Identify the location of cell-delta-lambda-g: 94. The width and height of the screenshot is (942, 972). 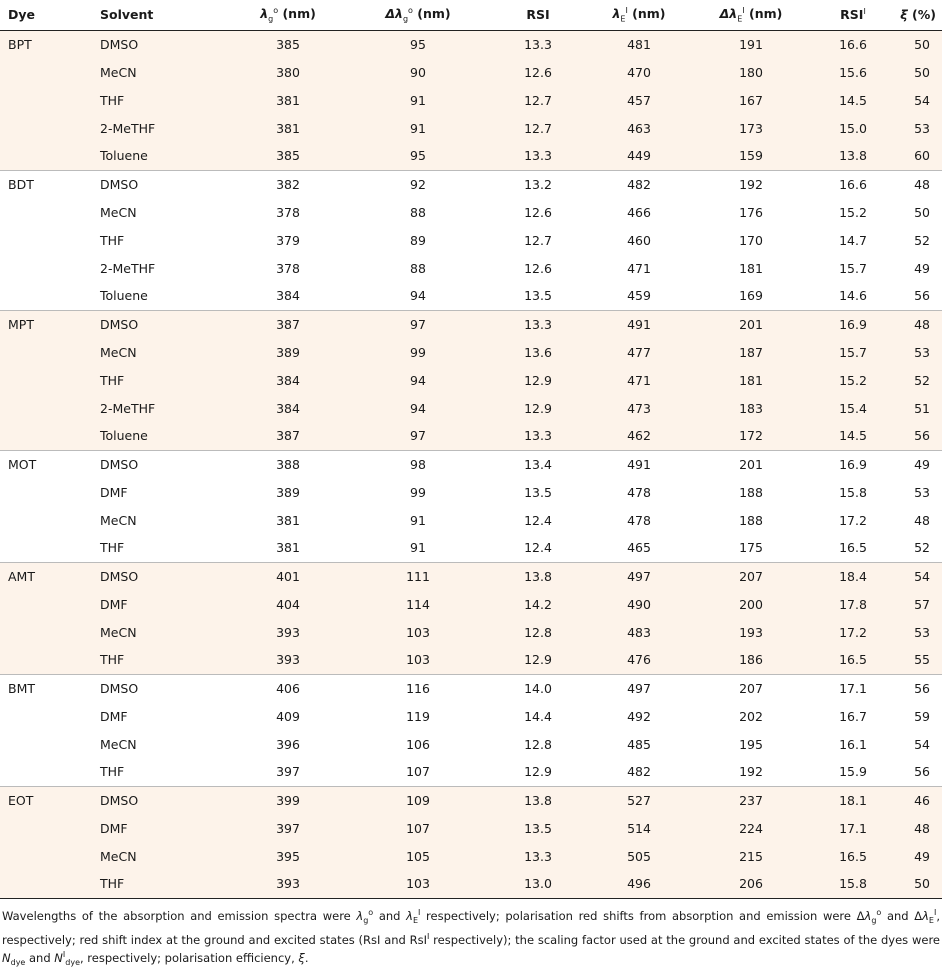
(418, 380).